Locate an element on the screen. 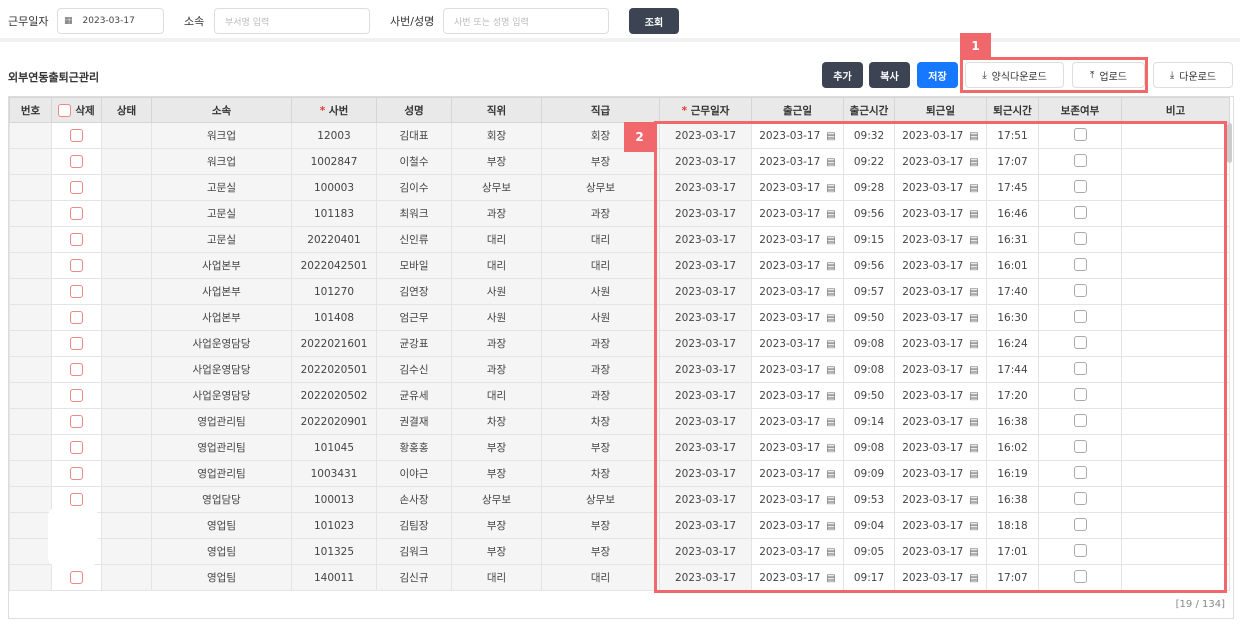  template-download-button: ⤓ 양식다운로드 is located at coordinates (1014, 75).